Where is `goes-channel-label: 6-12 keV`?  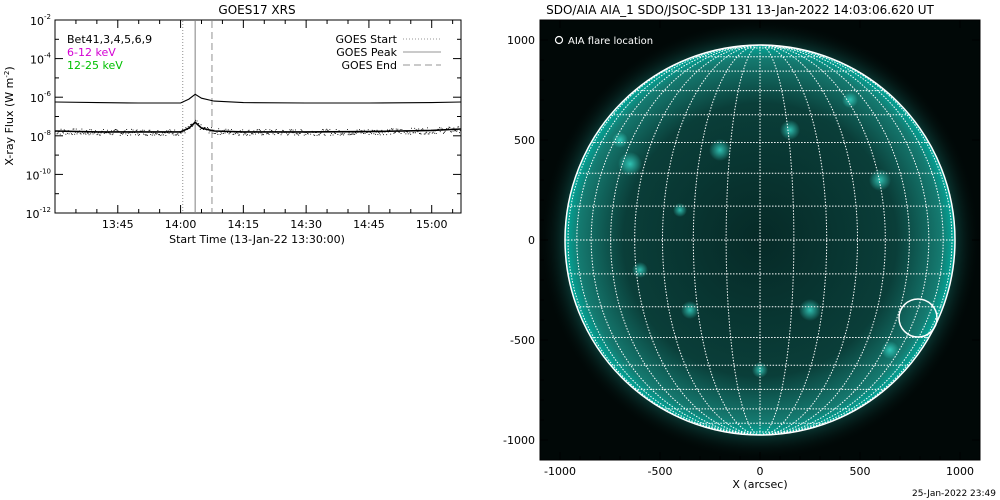 goes-channel-label: 6-12 keV is located at coordinates (91, 52).